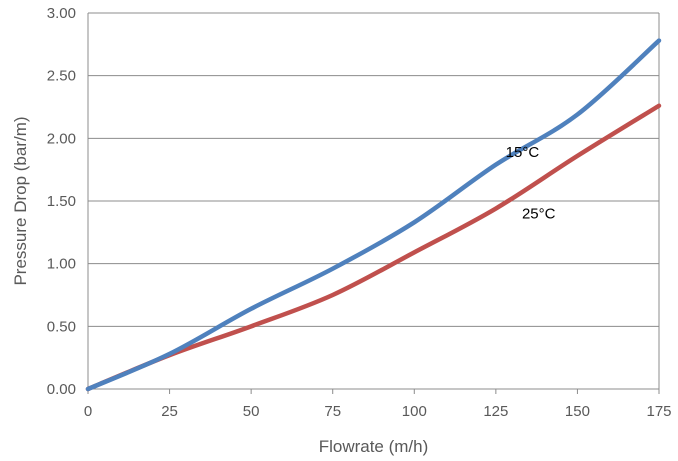 The width and height of the screenshot is (678, 461). What do you see at coordinates (61, 76) in the screenshot?
I see `y-tick-label: 2.50` at bounding box center [61, 76].